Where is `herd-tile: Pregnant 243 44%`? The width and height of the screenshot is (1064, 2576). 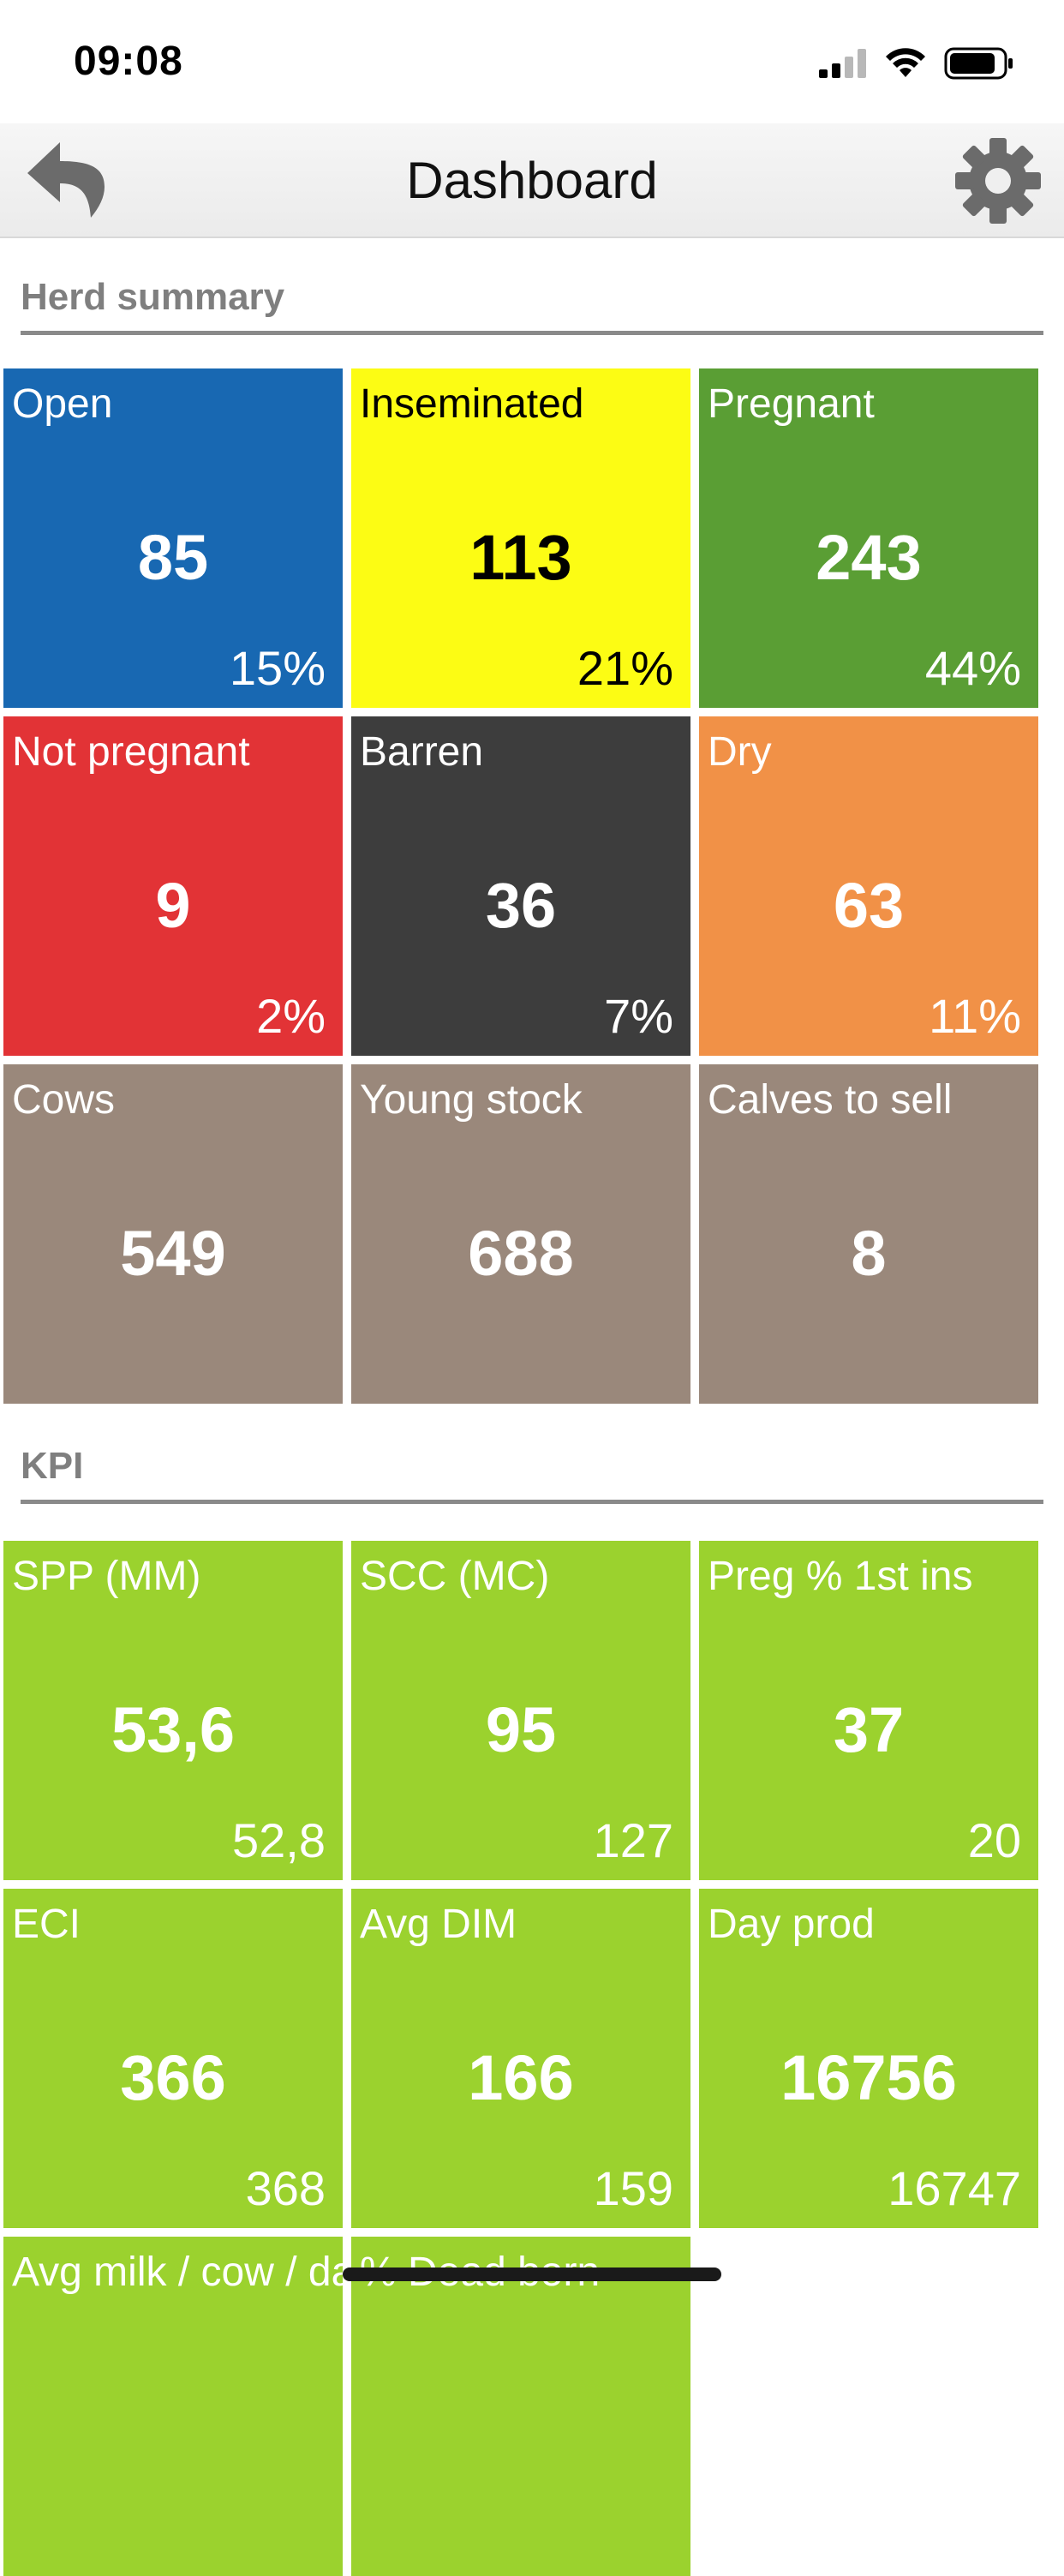 herd-tile: Pregnant 243 44% is located at coordinates (869, 538).